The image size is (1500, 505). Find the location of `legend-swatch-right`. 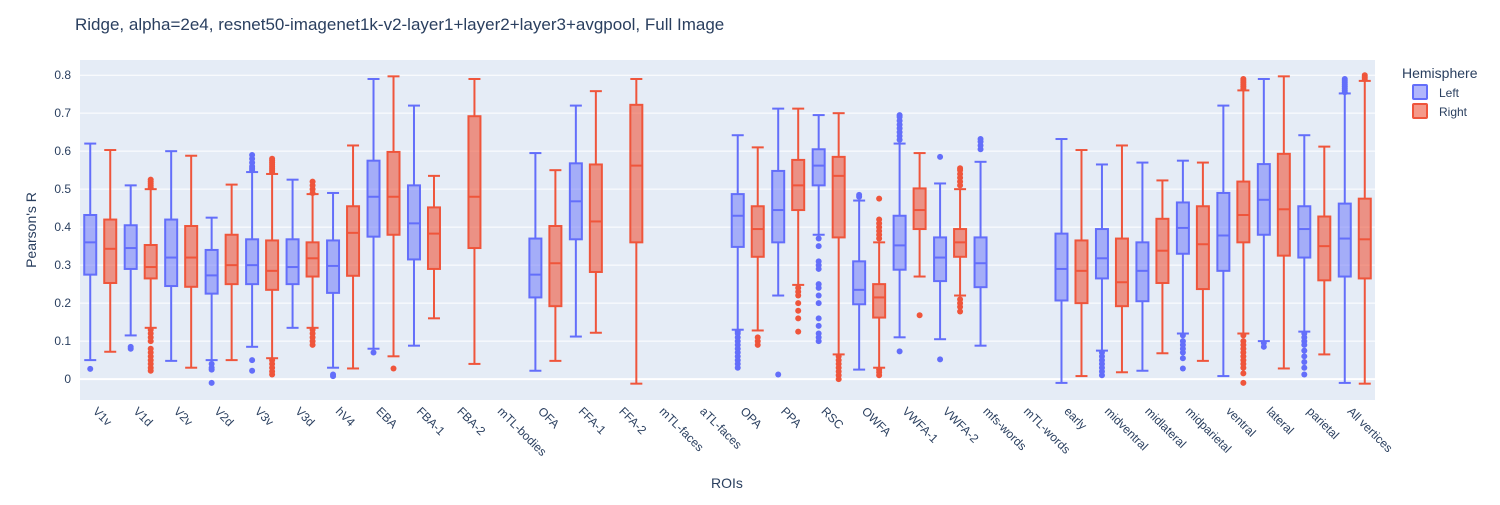

legend-swatch-right is located at coordinates (1420, 111).